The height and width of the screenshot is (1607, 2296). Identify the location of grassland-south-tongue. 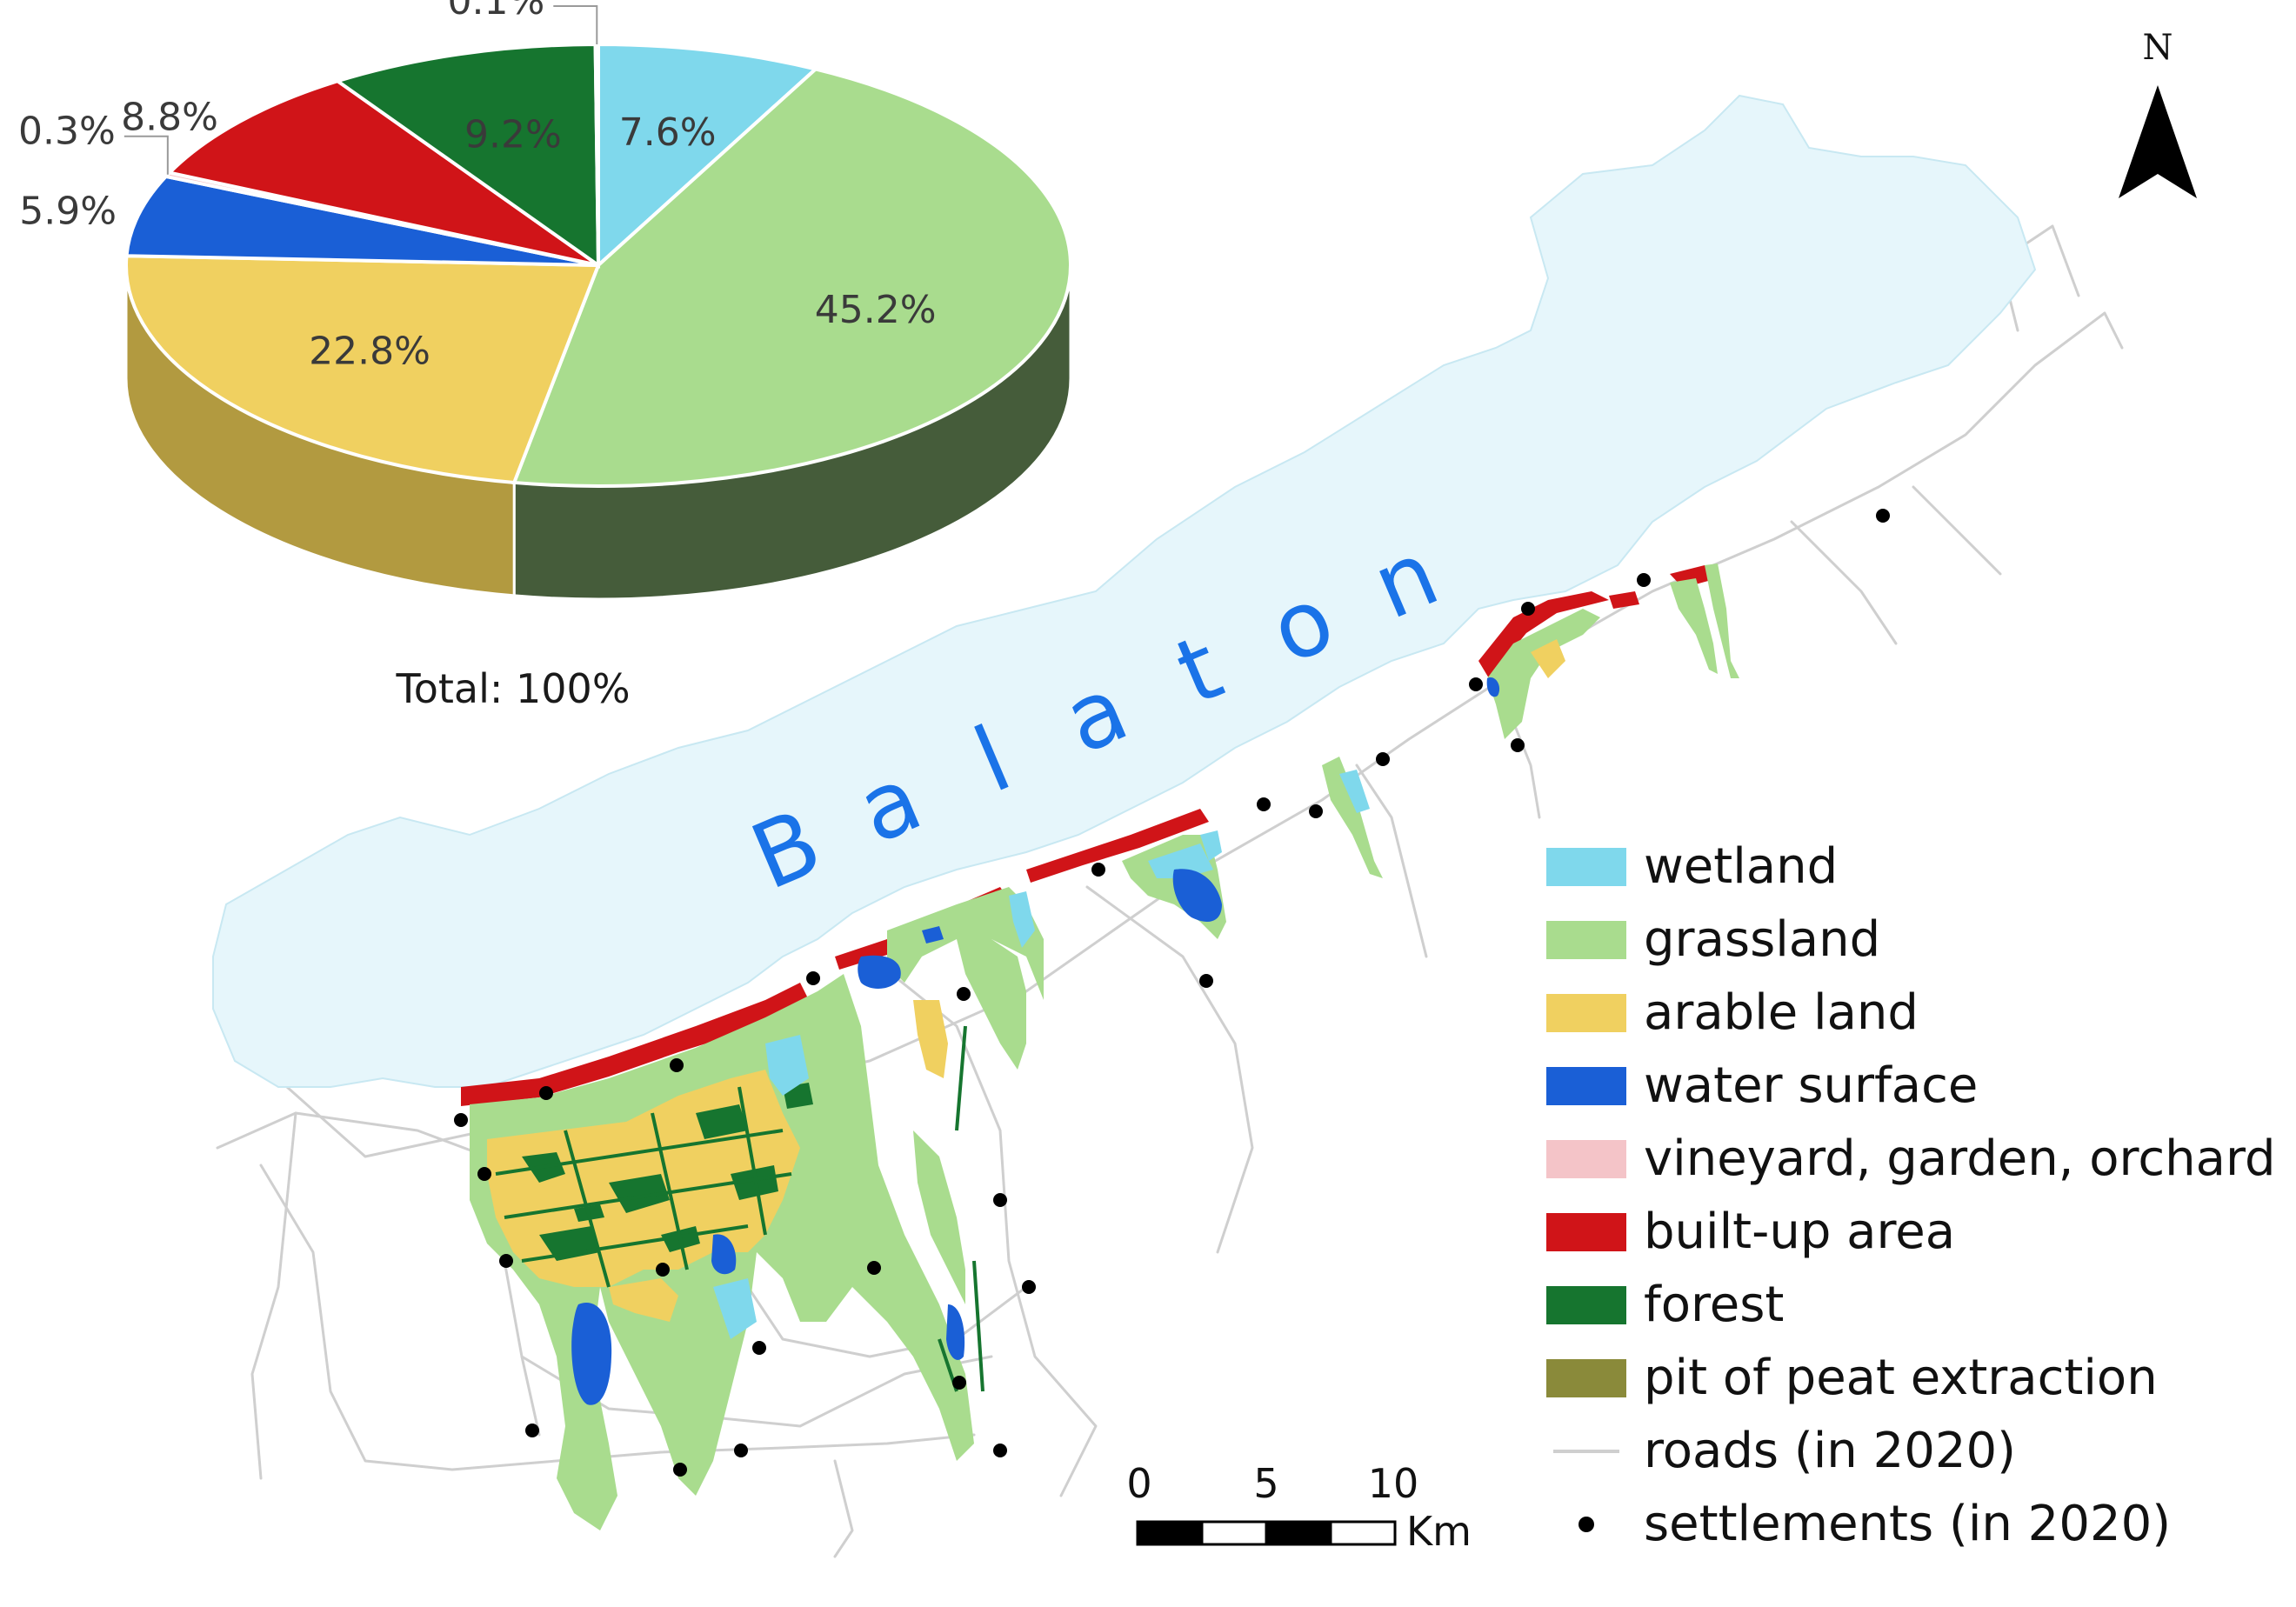
(939, 1217).